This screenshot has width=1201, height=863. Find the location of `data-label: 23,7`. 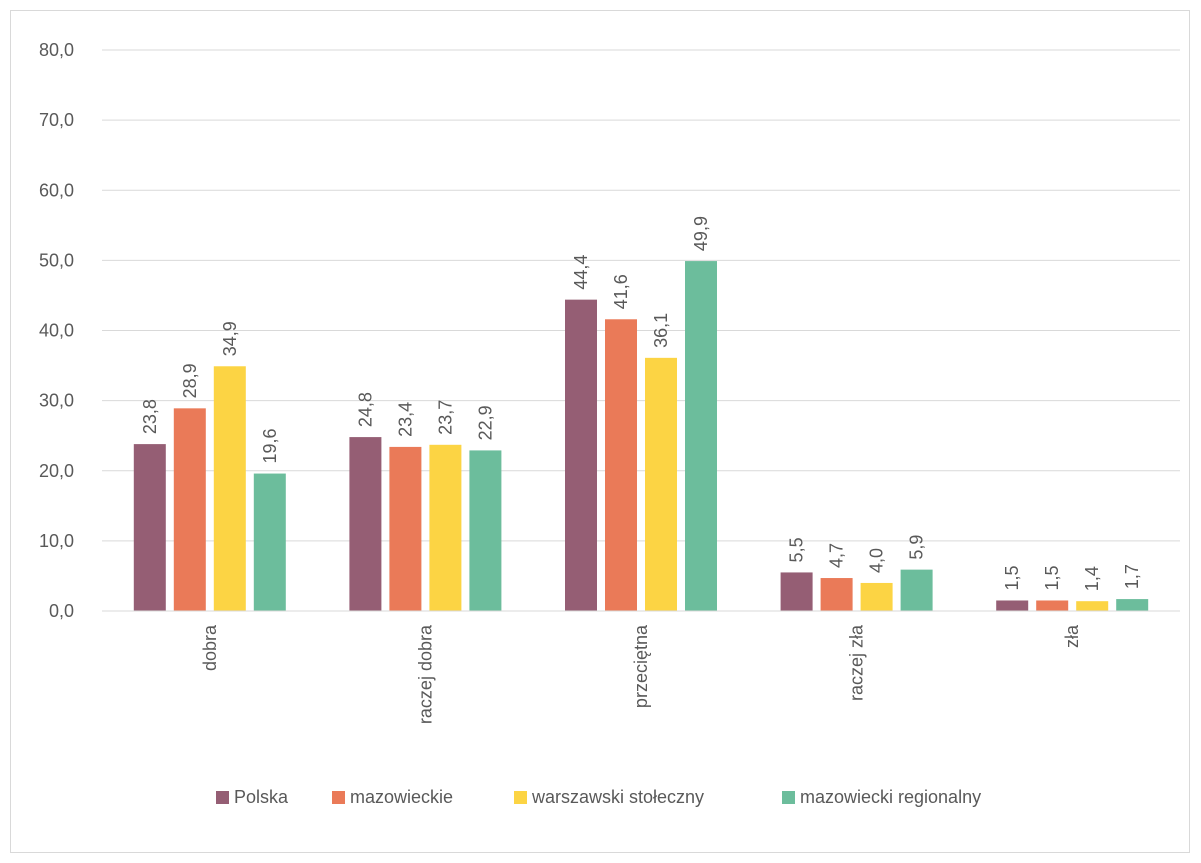

data-label: 23,7 is located at coordinates (445, 417).